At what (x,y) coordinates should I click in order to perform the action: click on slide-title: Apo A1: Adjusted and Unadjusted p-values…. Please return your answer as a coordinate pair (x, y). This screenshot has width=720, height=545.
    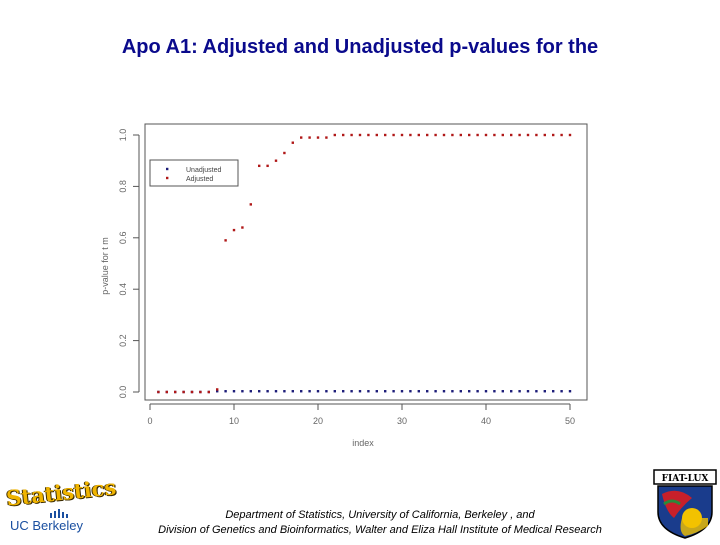
    Looking at the image, I should click on (360, 47).